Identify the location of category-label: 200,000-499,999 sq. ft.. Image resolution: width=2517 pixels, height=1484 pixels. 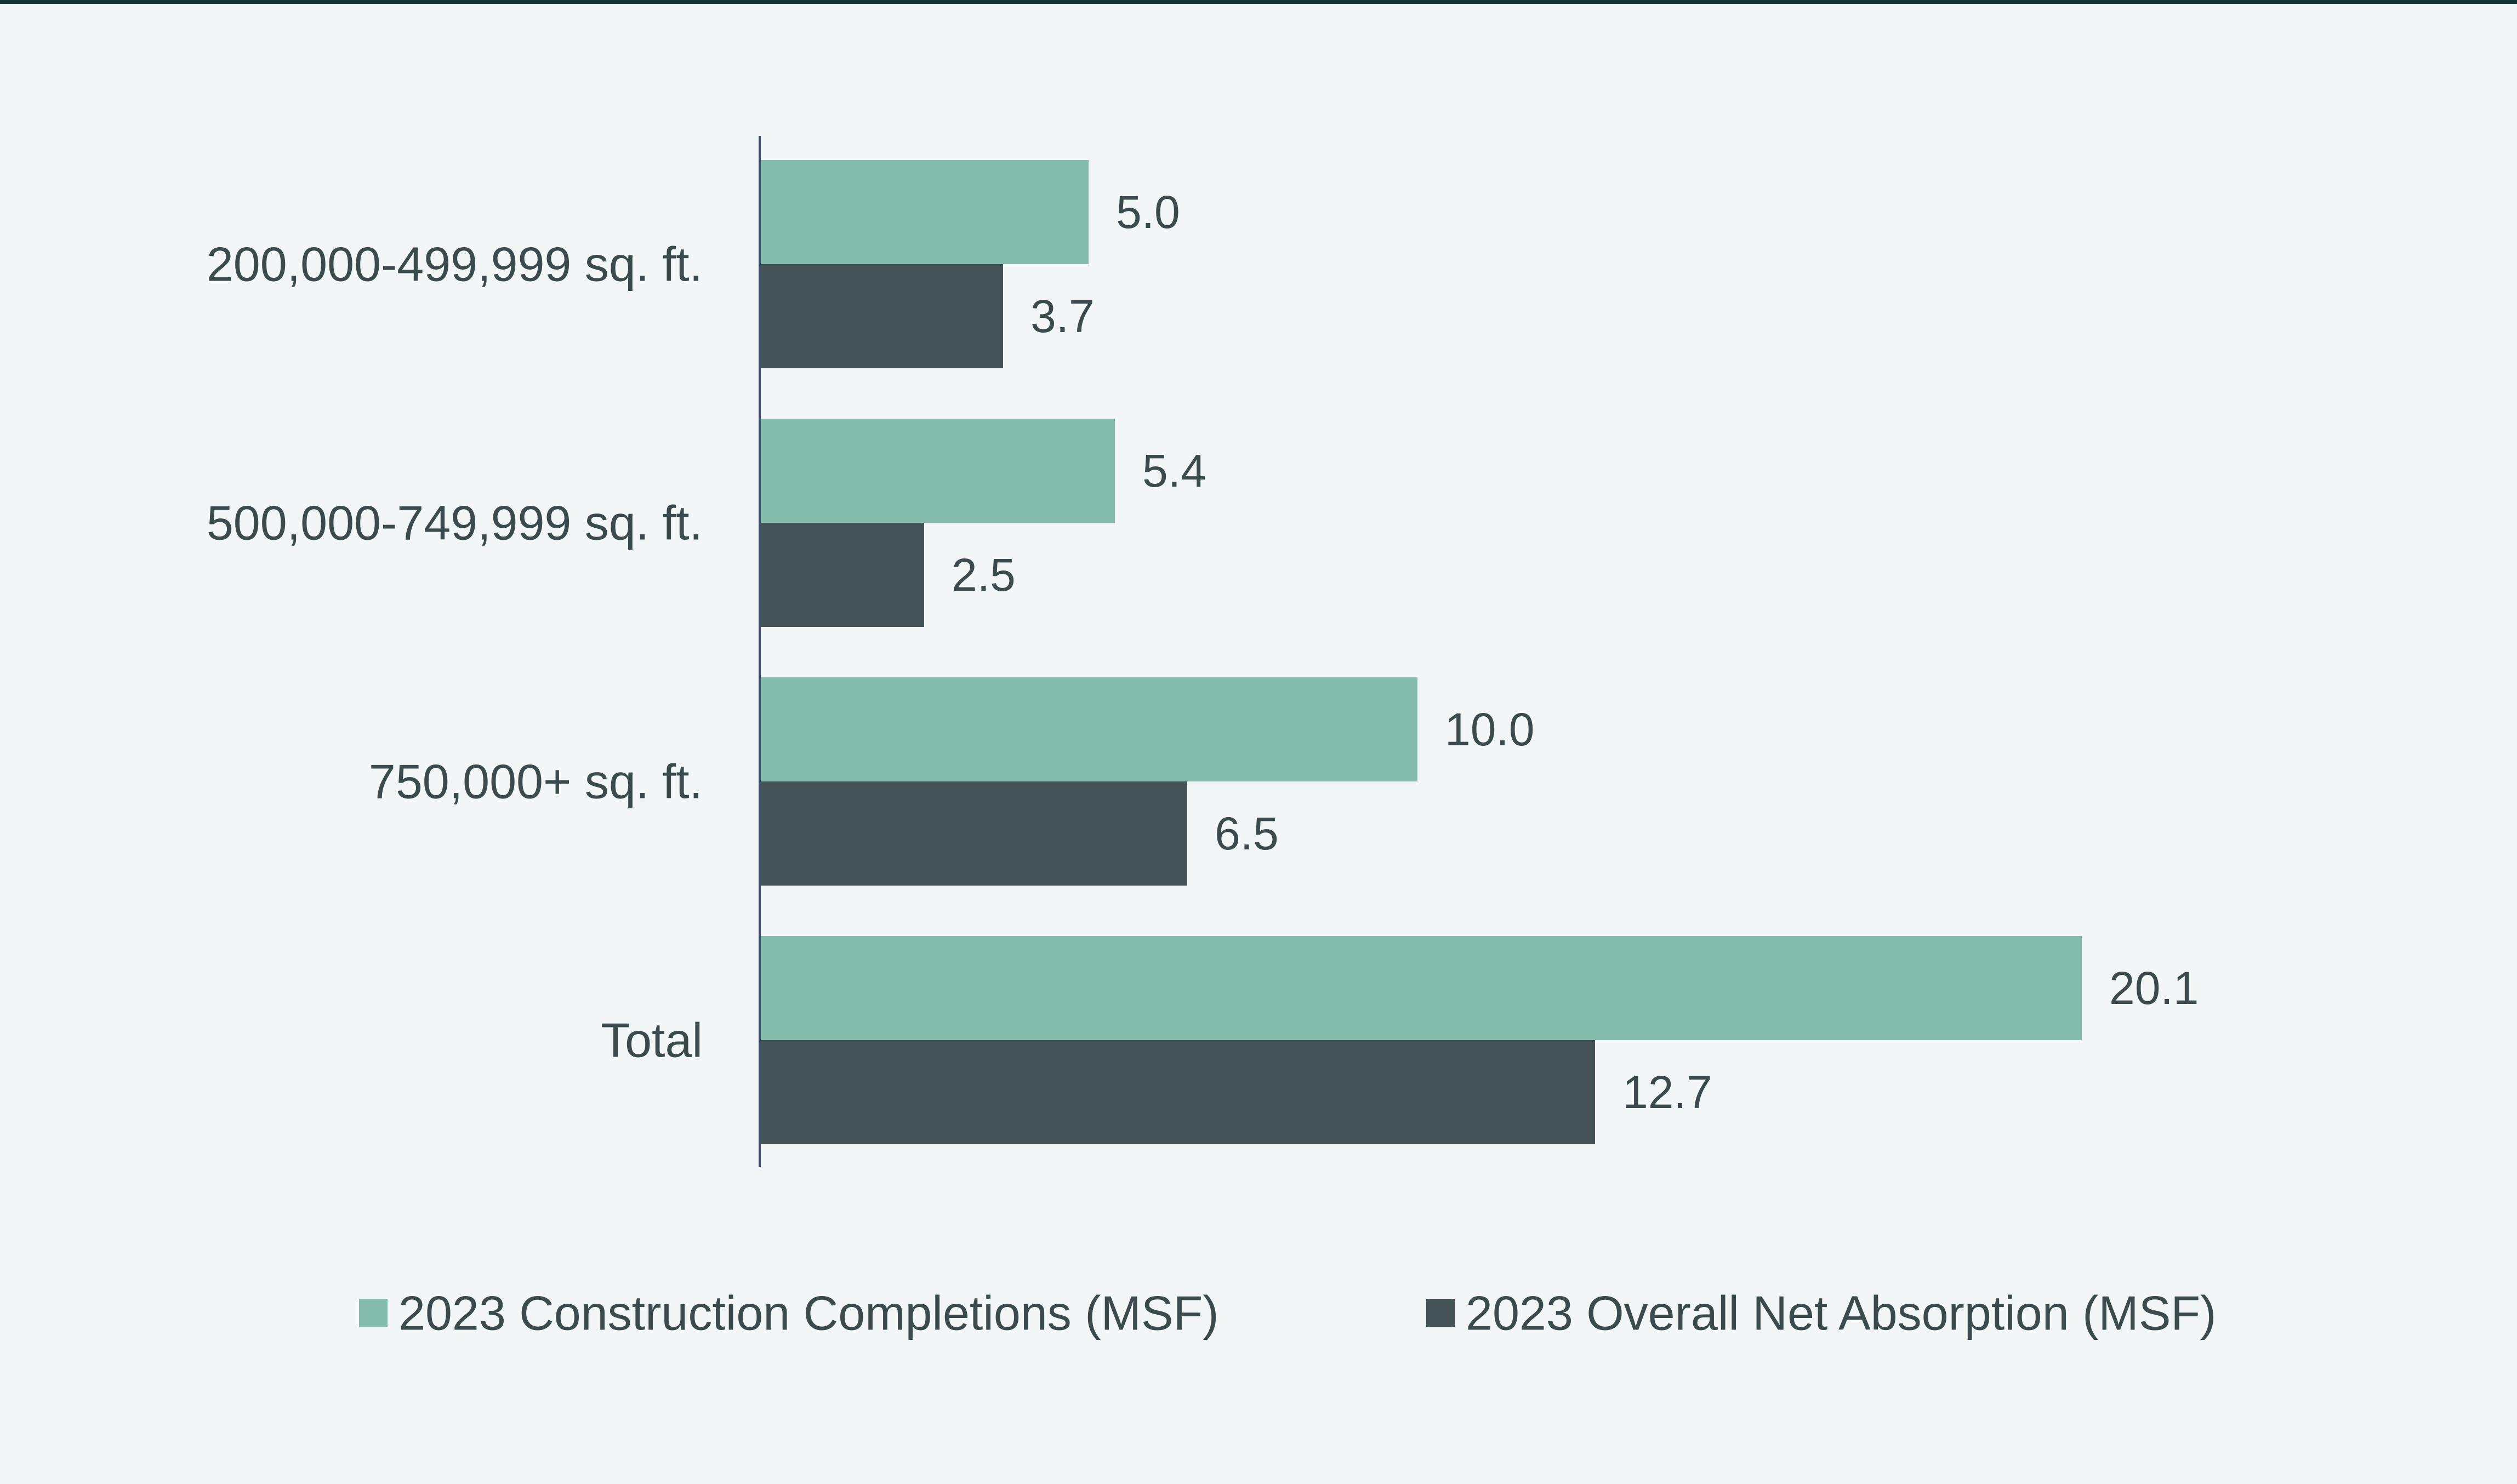
(455, 264).